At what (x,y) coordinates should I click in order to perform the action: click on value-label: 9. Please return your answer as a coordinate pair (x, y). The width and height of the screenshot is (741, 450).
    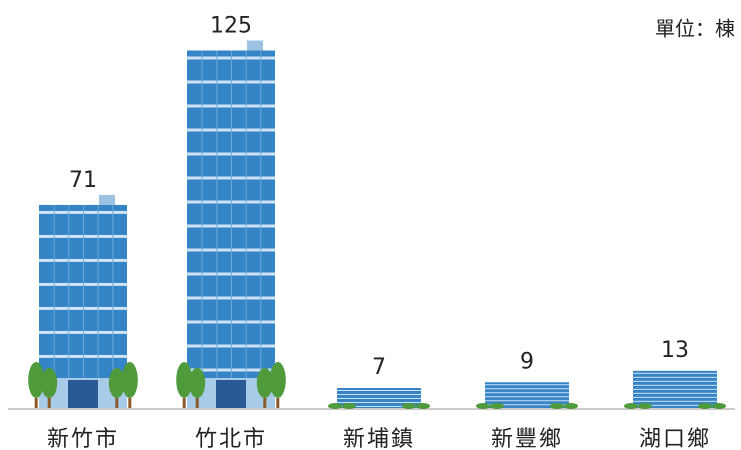
    Looking at the image, I should click on (527, 361).